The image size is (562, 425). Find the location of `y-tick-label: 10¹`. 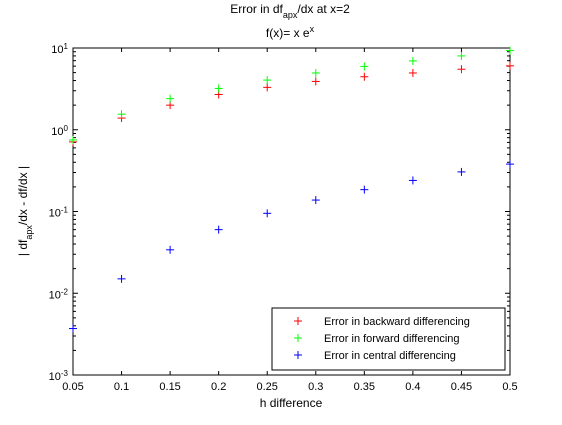

y-tick-label: 10¹ is located at coordinates (59, 49).